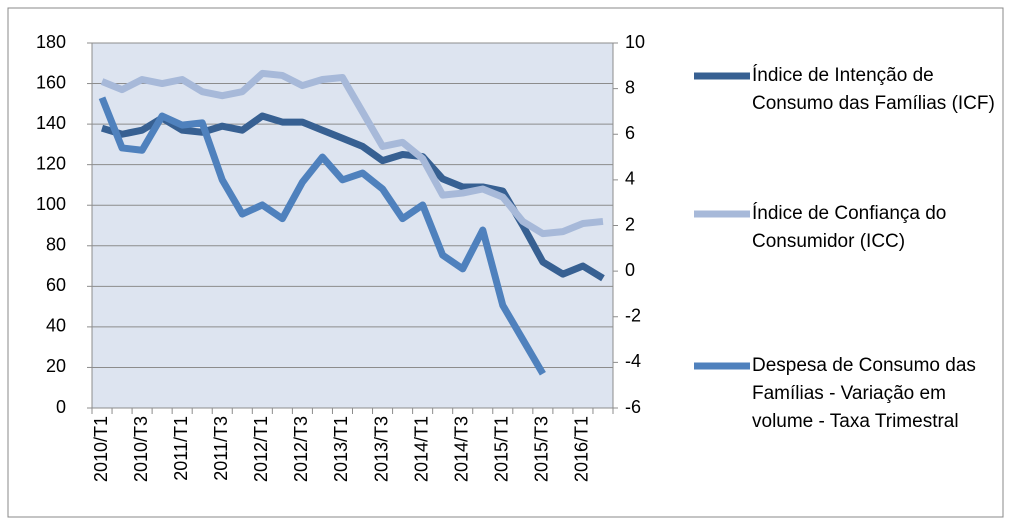  Describe the element at coordinates (461, 449) in the screenshot. I see `x-tick-label: 2014/T3` at that location.